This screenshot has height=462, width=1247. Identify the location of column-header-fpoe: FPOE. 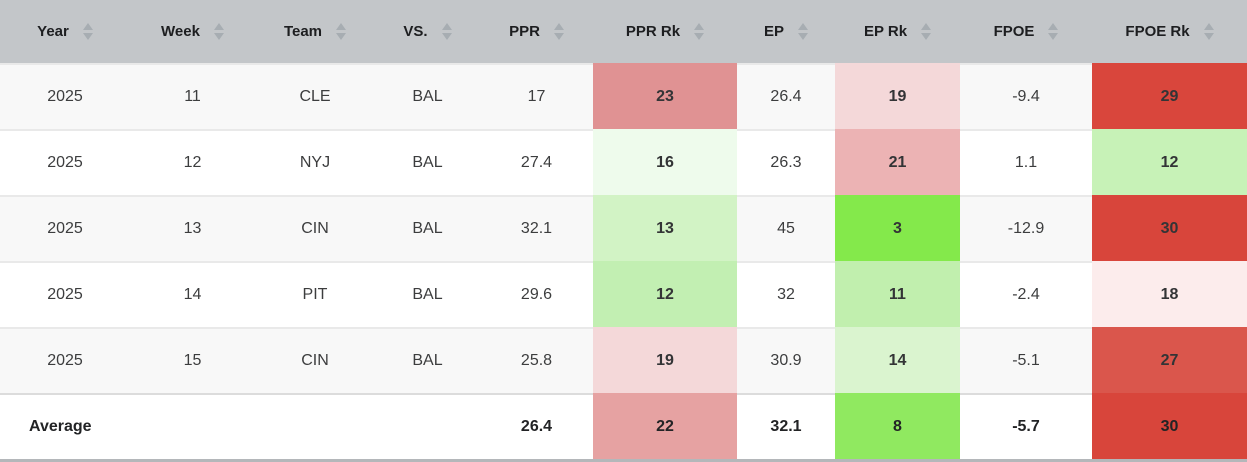
(1026, 32).